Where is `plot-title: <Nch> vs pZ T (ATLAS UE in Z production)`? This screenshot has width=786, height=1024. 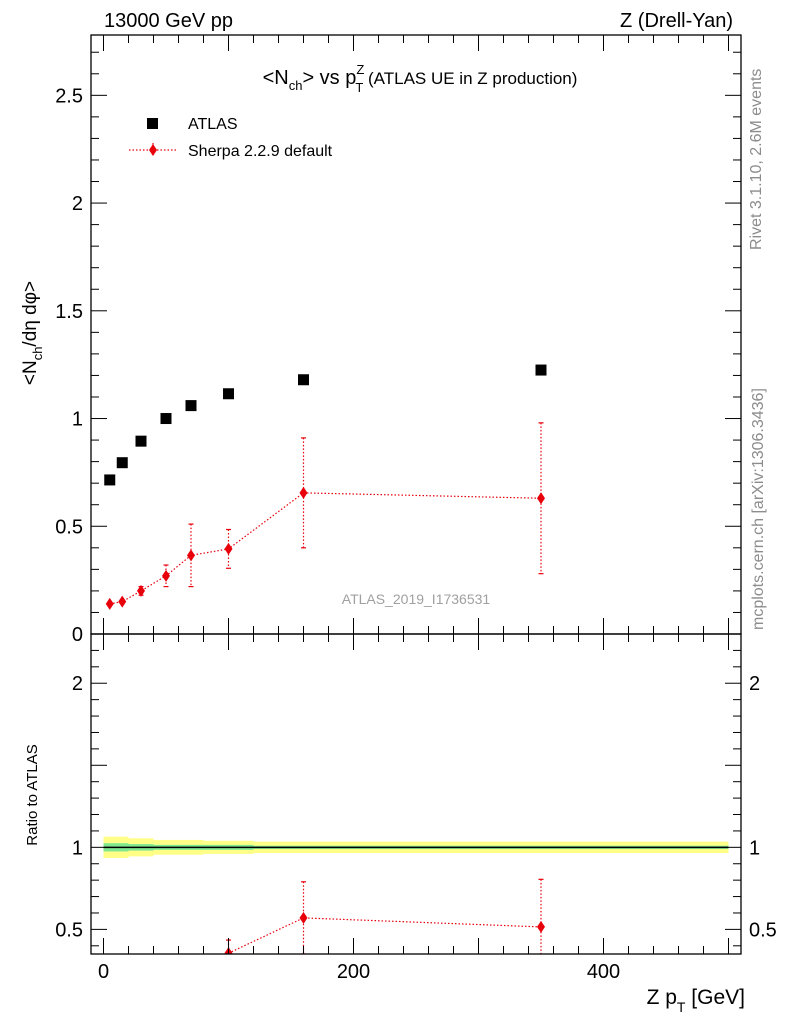
plot-title: <Nch> vs pZ T (ATLAS UE in Z production) is located at coordinates (420, 78).